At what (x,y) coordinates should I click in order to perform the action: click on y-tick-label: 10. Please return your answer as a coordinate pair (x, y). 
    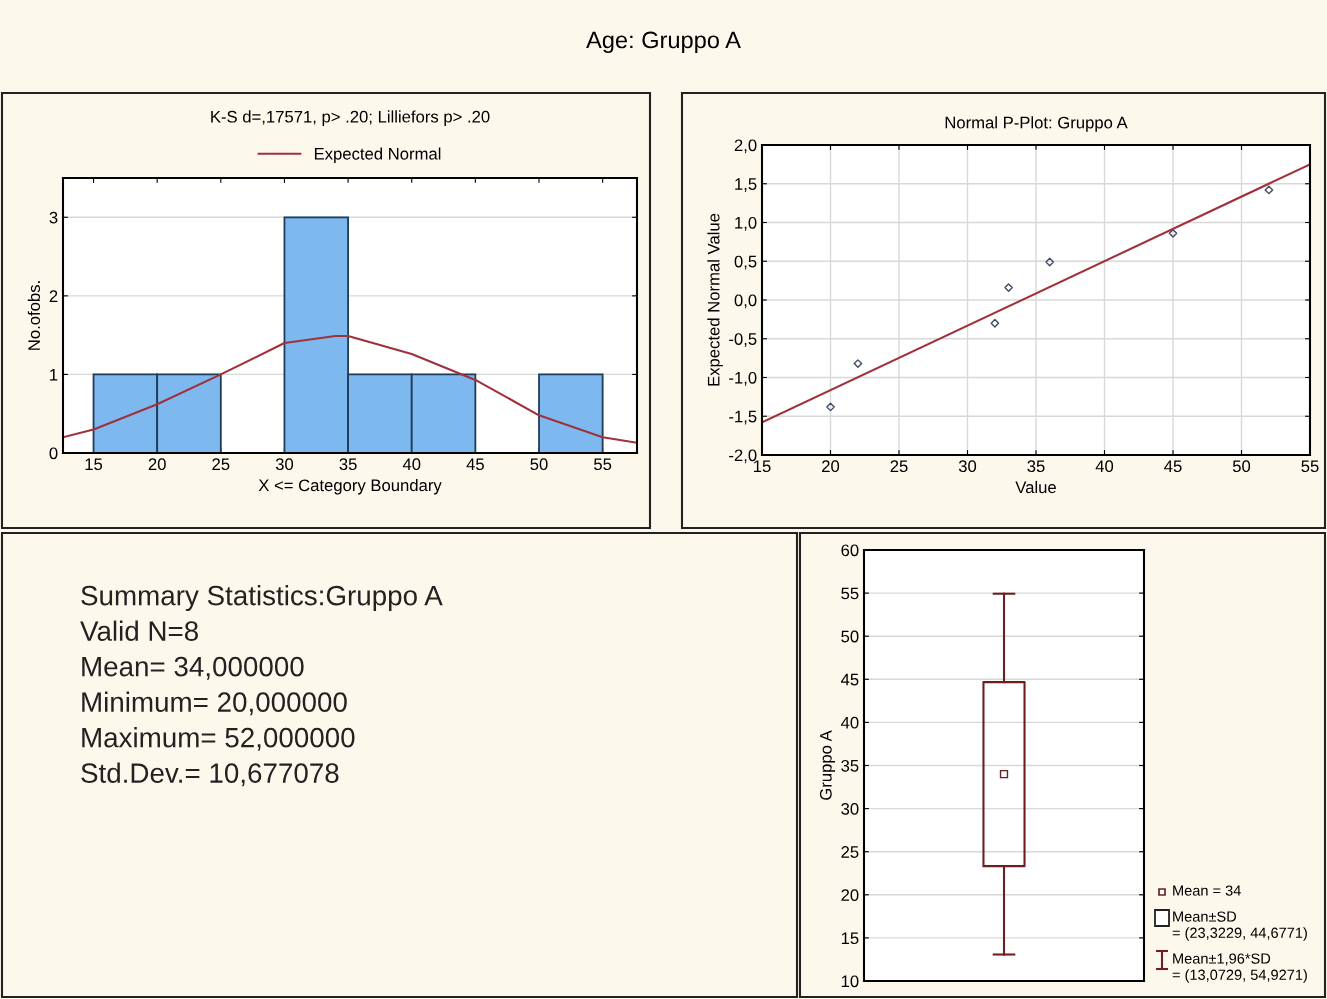
    Looking at the image, I should click on (850, 981).